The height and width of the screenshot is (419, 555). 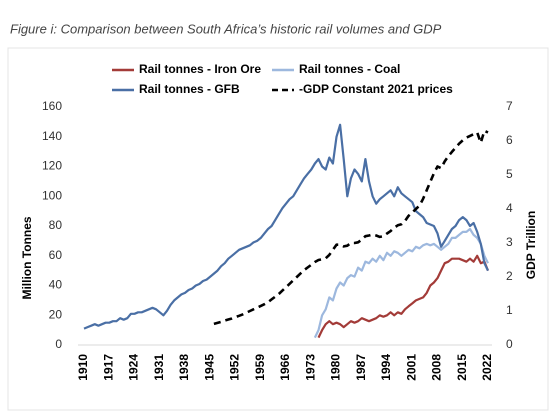 What do you see at coordinates (52, 195) in the screenshot?
I see `y-tick-label: 100` at bounding box center [52, 195].